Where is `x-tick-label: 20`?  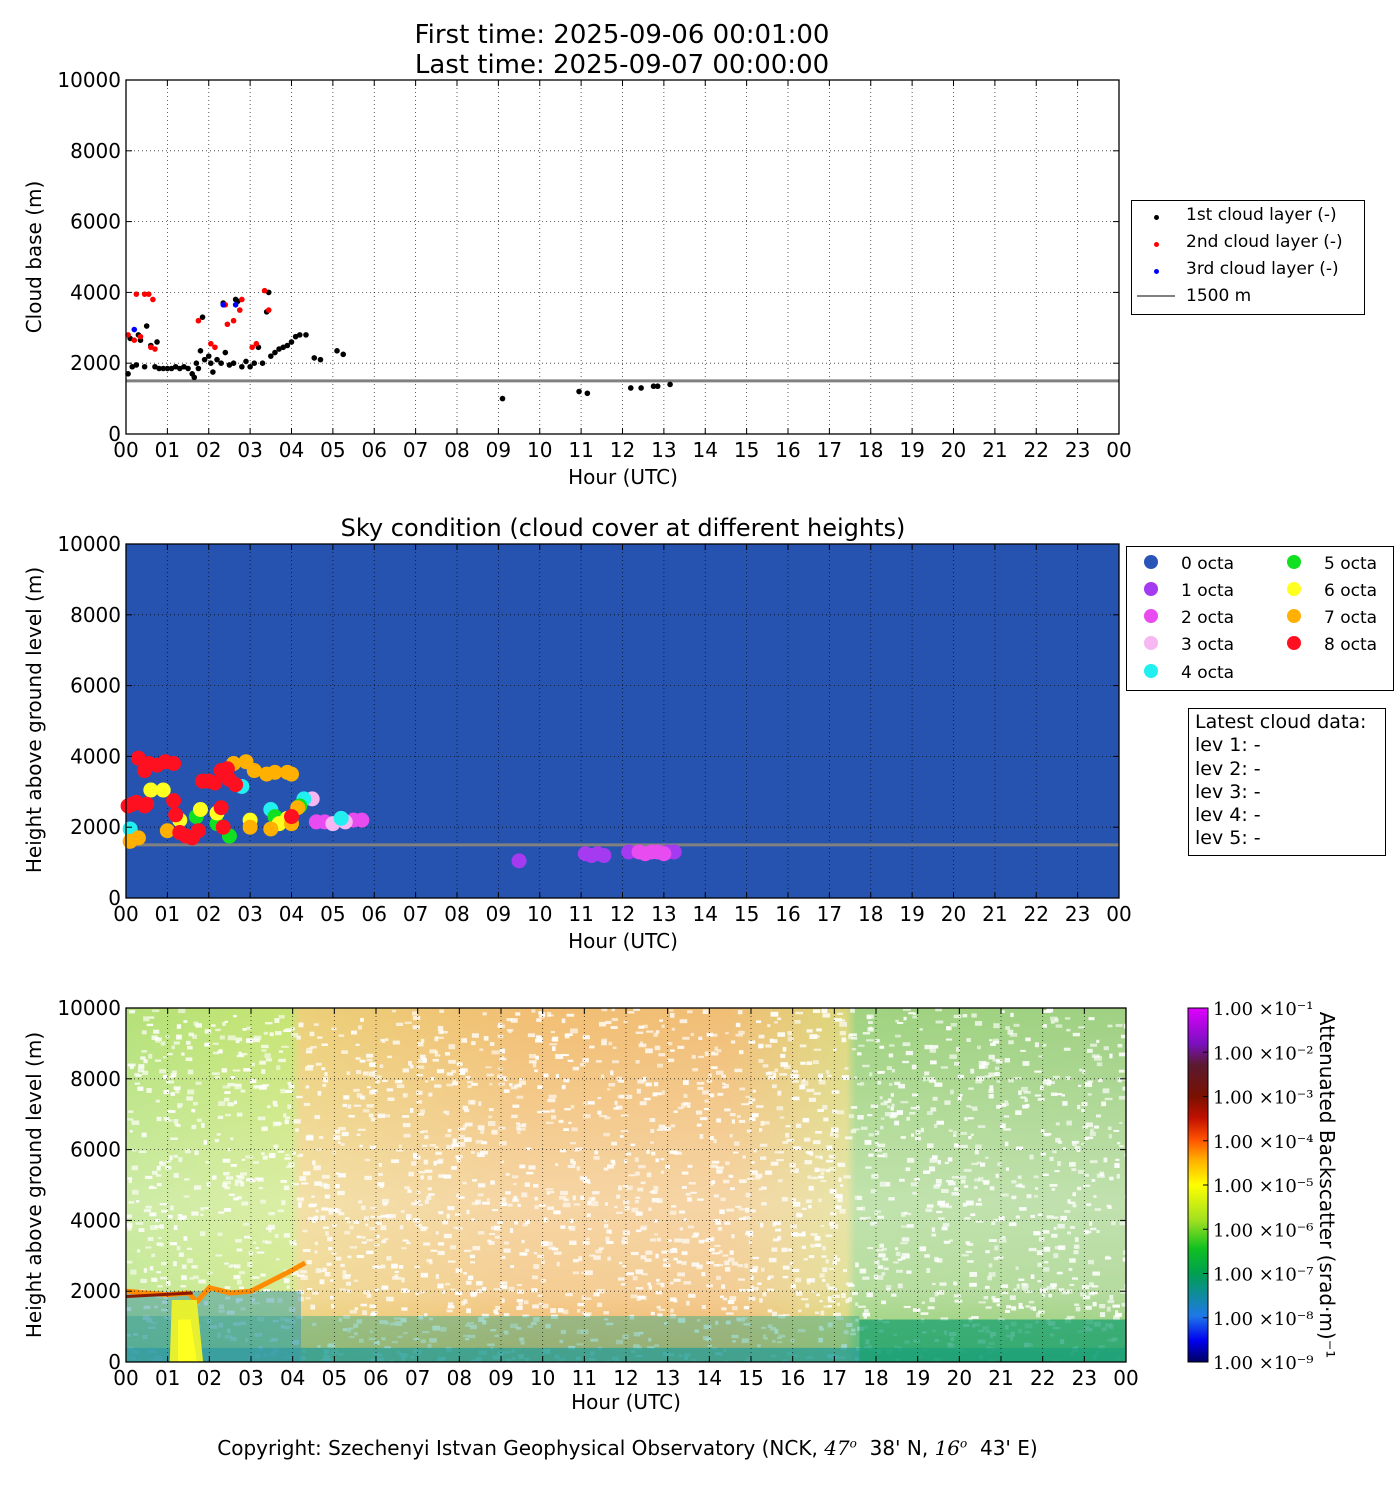 x-tick-label: 20 is located at coordinates (953, 450).